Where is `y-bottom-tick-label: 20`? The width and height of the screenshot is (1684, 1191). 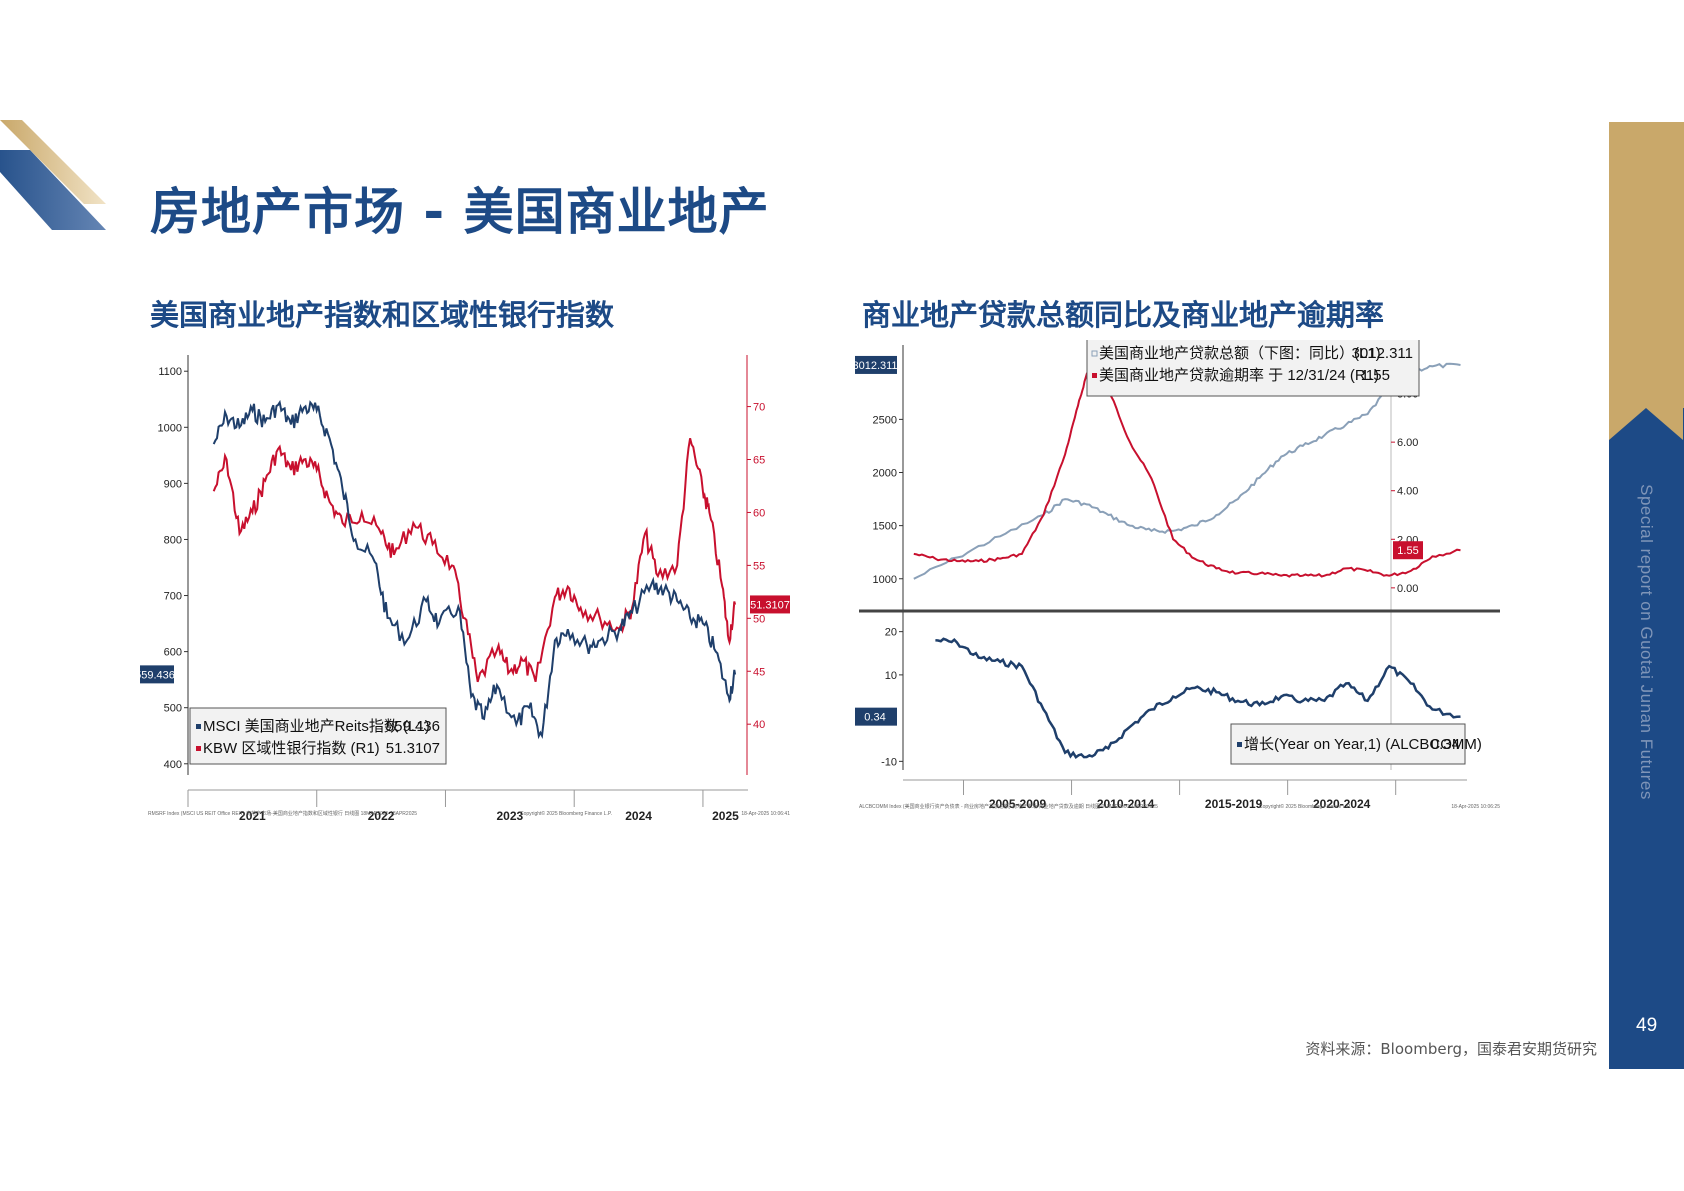
y-bottom-tick-label: 20 is located at coordinates (891, 633).